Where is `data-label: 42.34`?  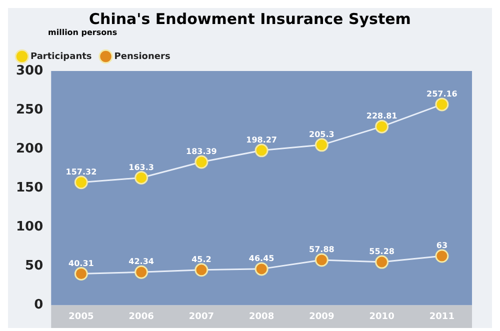
data-label: 42.34 is located at coordinates (141, 261).